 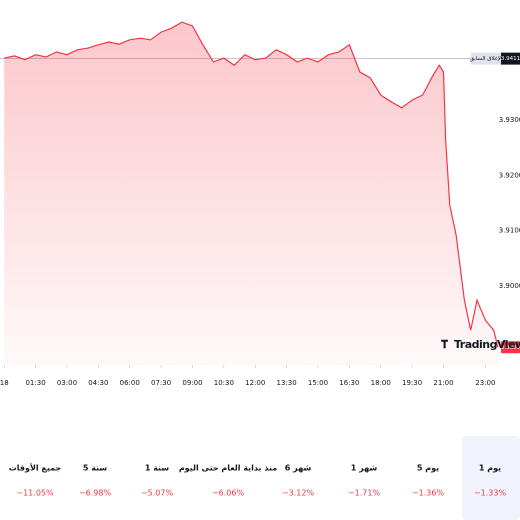 I want to click on period-tab: 1 سنة −5.07%, so click(x=157, y=481).